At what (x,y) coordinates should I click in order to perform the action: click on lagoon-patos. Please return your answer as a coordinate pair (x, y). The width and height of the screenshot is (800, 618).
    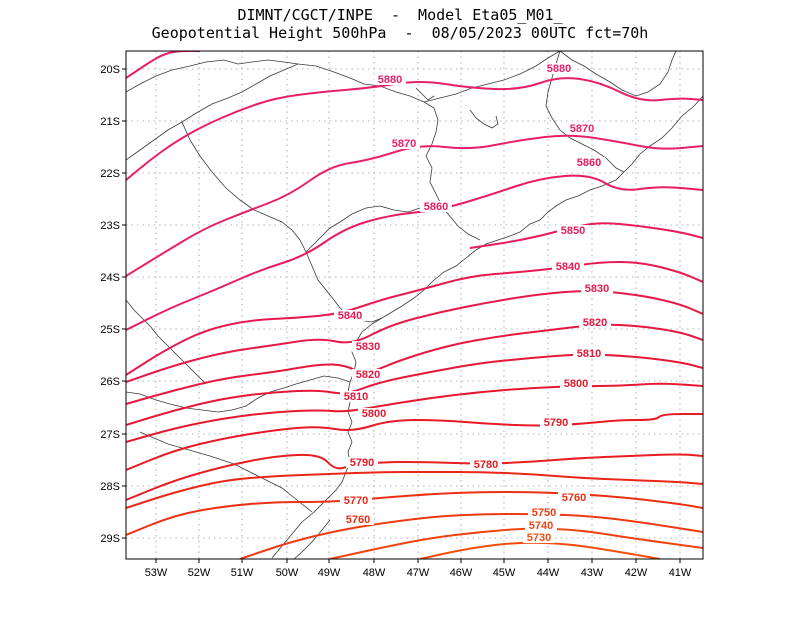
    Looking at the image, I should click on (312, 539).